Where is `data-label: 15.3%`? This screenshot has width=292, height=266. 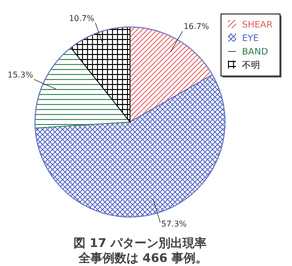 data-label: 15.3% is located at coordinates (21, 75).